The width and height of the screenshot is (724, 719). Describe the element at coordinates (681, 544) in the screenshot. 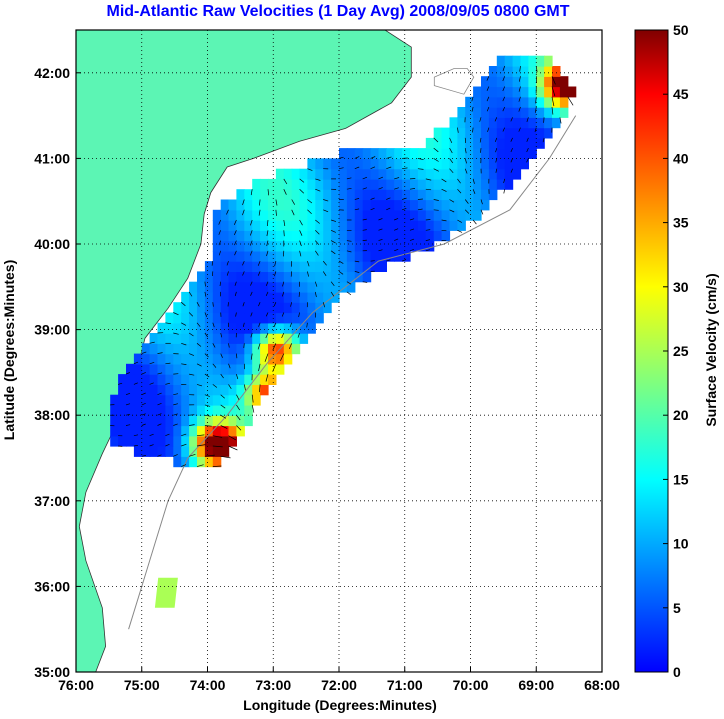

I see `colorbar-tick-label: 10` at that location.